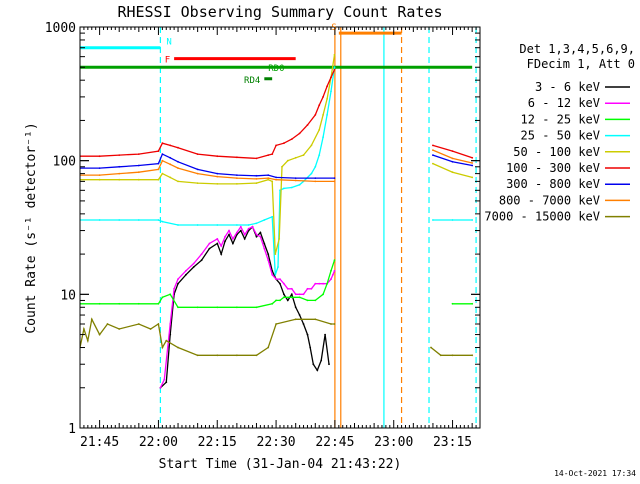 The height and width of the screenshot is (484, 640). I want to click on footer-timestamp: 14-Oct-2021 17:34, so click(595, 473).